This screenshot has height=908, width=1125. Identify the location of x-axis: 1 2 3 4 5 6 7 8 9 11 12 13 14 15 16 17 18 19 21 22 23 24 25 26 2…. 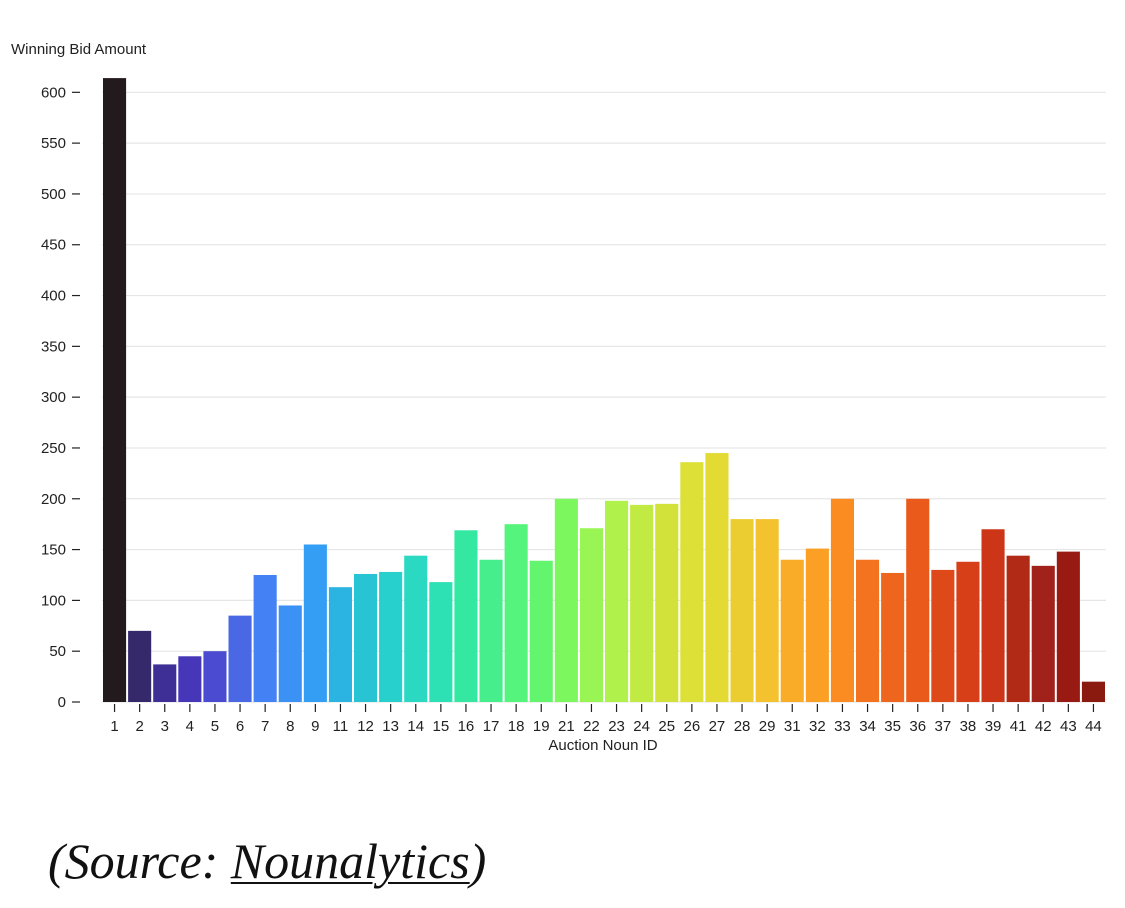
(606, 719).